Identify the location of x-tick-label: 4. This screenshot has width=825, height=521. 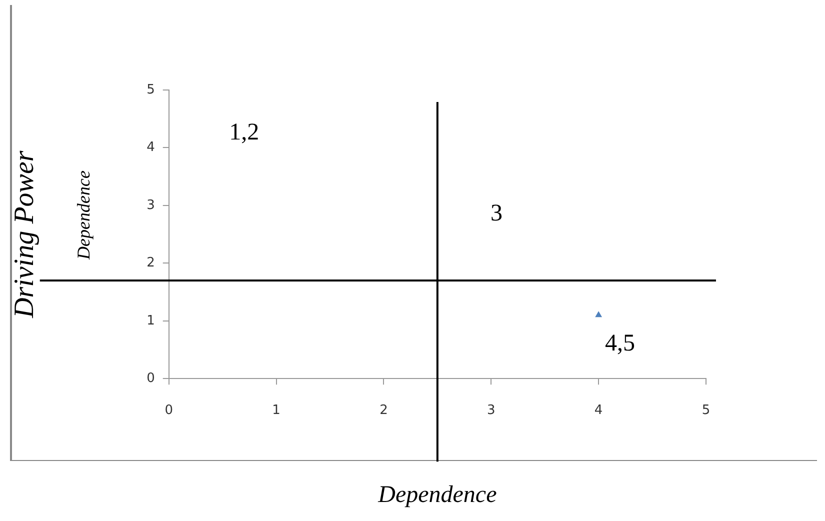
(598, 410).